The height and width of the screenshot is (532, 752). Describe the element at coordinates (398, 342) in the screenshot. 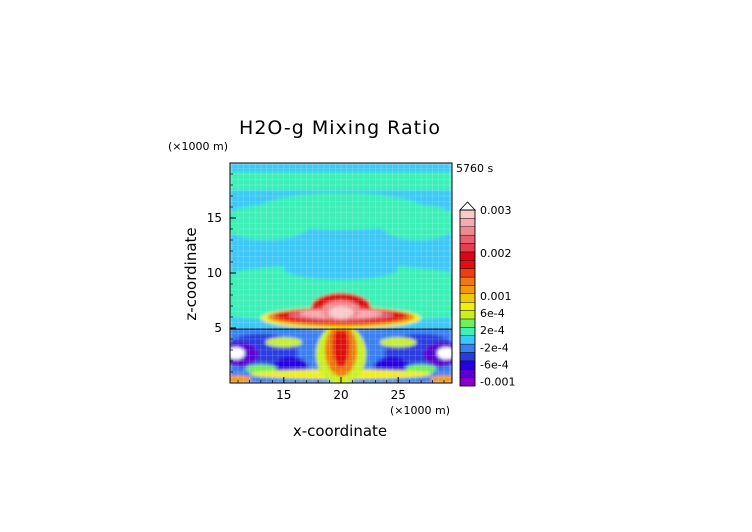

I see `field-yellow-r` at that location.